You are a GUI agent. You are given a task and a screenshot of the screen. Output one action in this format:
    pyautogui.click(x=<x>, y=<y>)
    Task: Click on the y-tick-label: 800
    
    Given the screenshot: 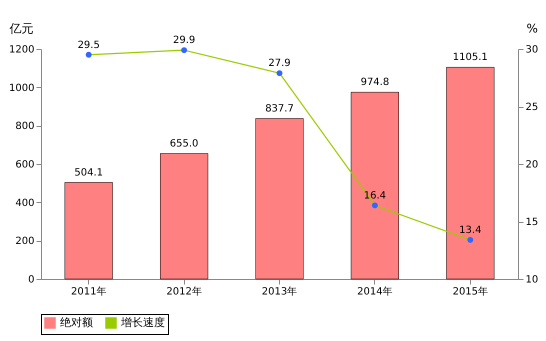 What is the action you would take?
    pyautogui.click(x=24, y=126)
    